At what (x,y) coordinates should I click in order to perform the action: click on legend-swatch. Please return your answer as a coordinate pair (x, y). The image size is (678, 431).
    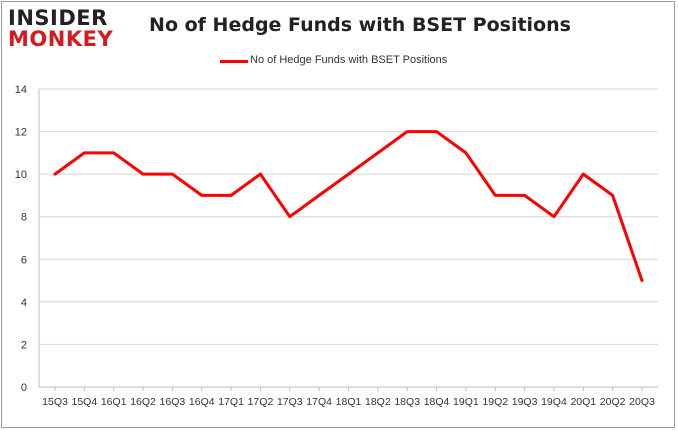
    Looking at the image, I should click on (234, 61).